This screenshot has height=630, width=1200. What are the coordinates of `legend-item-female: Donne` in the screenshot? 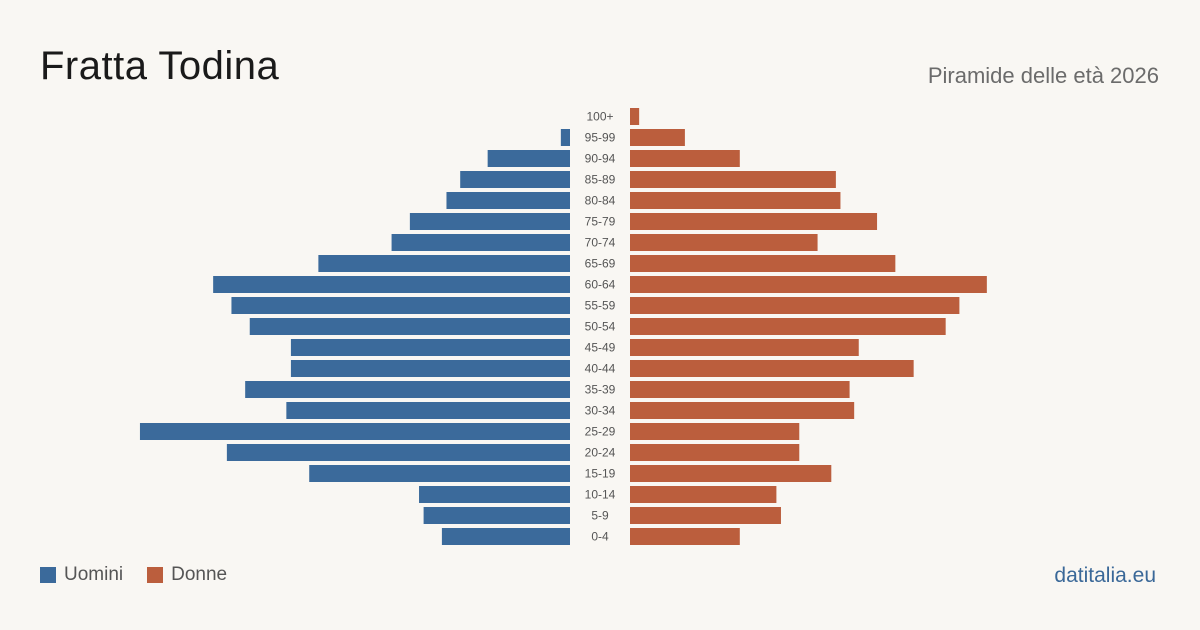 It's located at (187, 575).